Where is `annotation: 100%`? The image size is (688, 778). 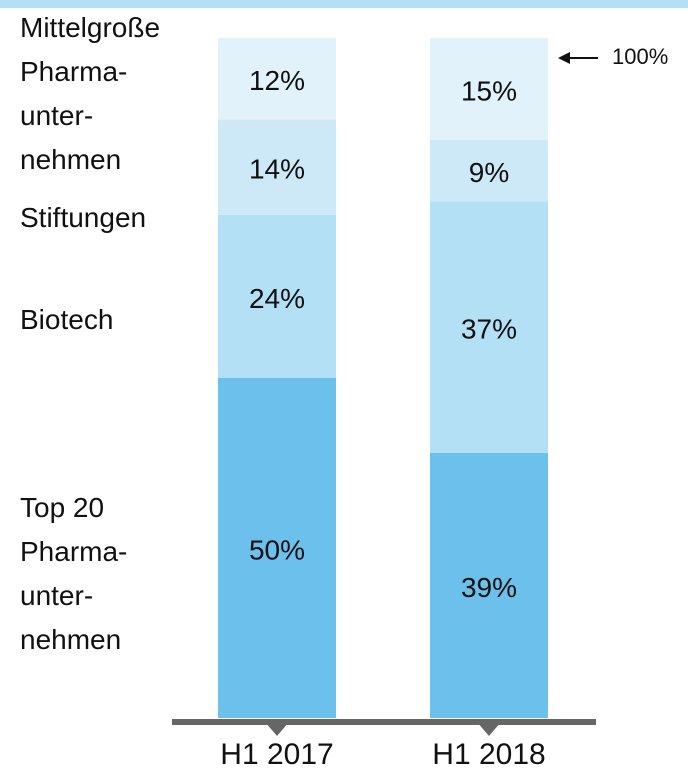
annotation: 100% is located at coordinates (640, 56).